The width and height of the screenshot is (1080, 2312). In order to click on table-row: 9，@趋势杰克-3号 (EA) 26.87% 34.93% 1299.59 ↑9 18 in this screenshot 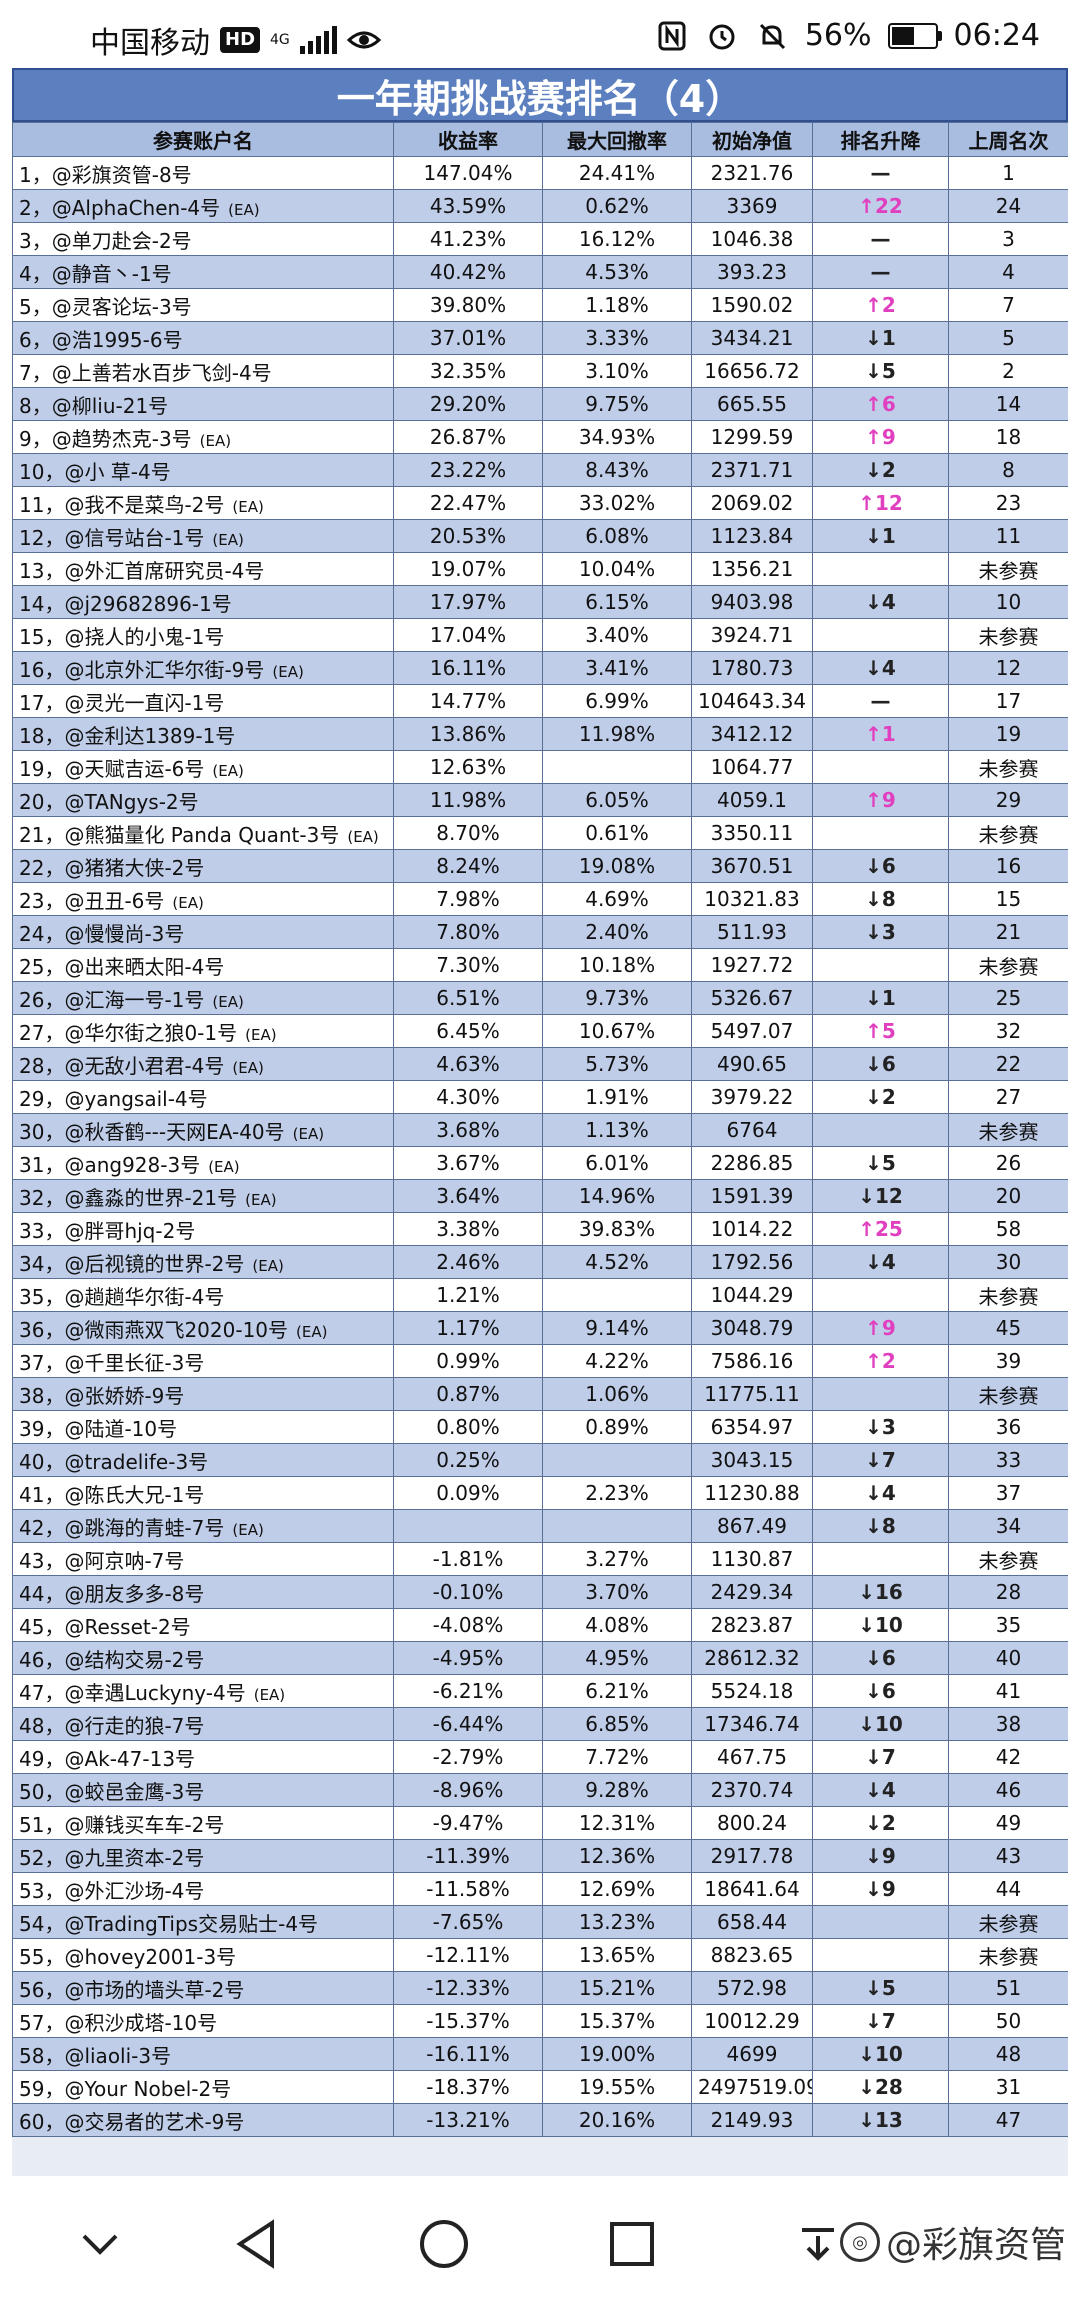, I will do `click(540, 437)`.